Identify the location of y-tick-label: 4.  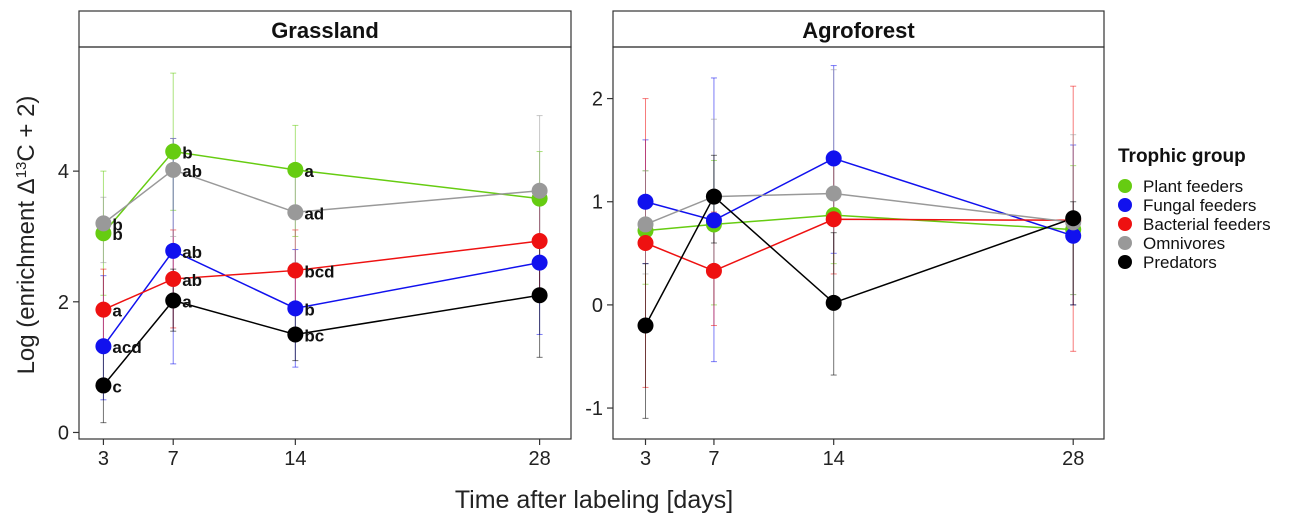
(63, 172).